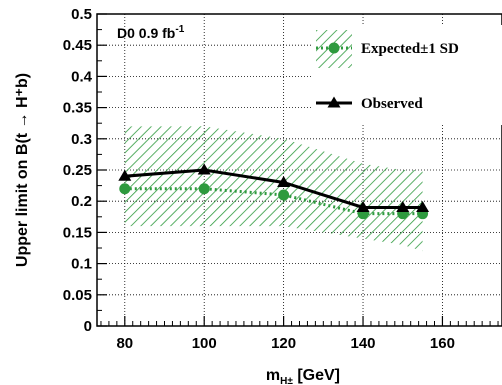 This screenshot has height=385, width=502. What do you see at coordinates (442, 343) in the screenshot?
I see `x-tick-label: 160` at bounding box center [442, 343].